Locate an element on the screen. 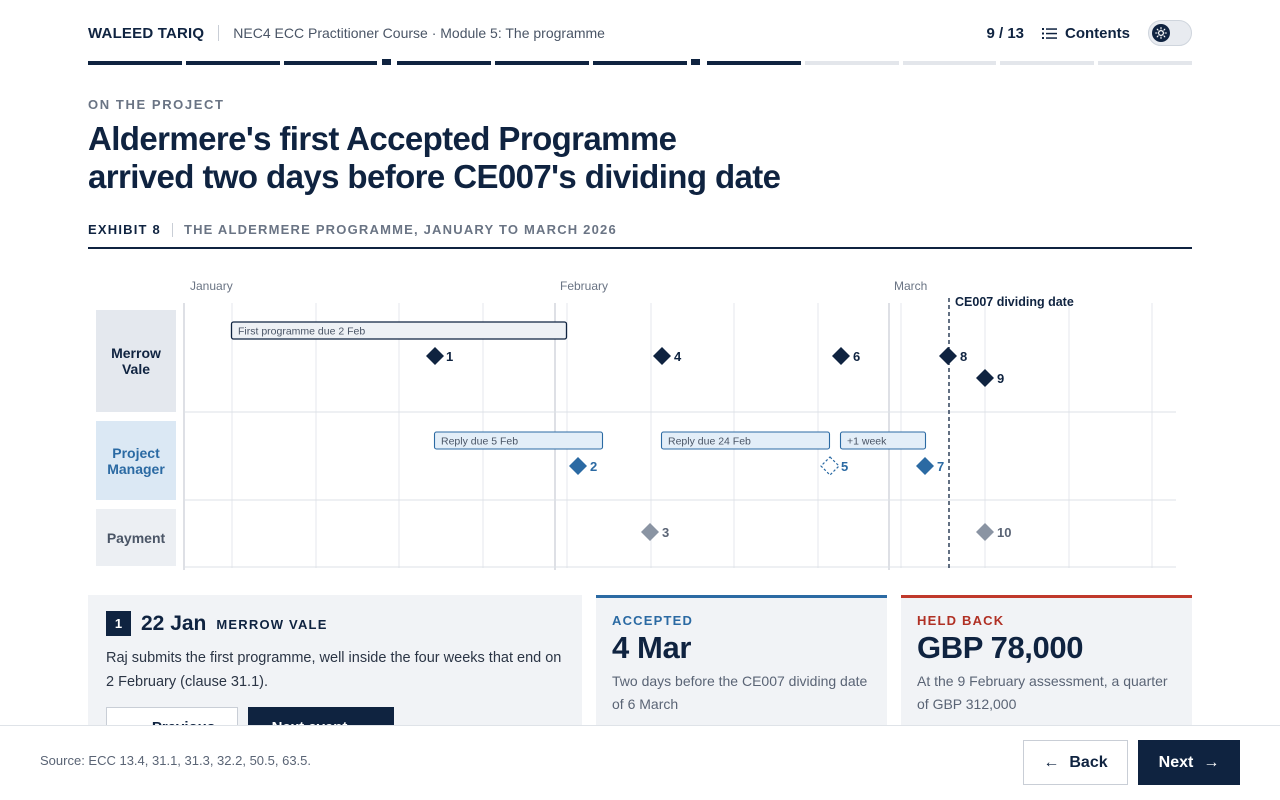 The height and width of the screenshot is (800, 1280). page-title-line1: Aldermere's first Accepted Programme is located at coordinates (382, 138).